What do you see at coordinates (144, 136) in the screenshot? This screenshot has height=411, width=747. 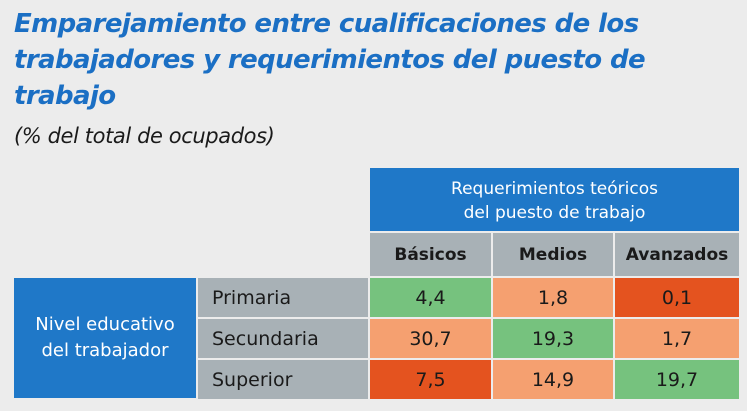 I see `chart-subtitle: (% del total de ocupados)` at bounding box center [144, 136].